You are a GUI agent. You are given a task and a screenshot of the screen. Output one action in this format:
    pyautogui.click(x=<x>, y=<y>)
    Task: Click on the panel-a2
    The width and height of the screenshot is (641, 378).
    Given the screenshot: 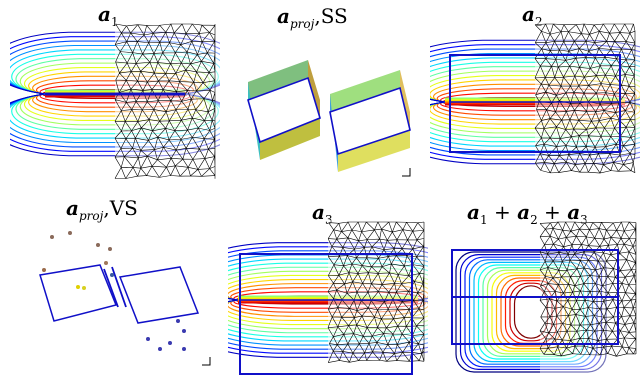 What is the action you would take?
    pyautogui.click(x=535, y=108)
    